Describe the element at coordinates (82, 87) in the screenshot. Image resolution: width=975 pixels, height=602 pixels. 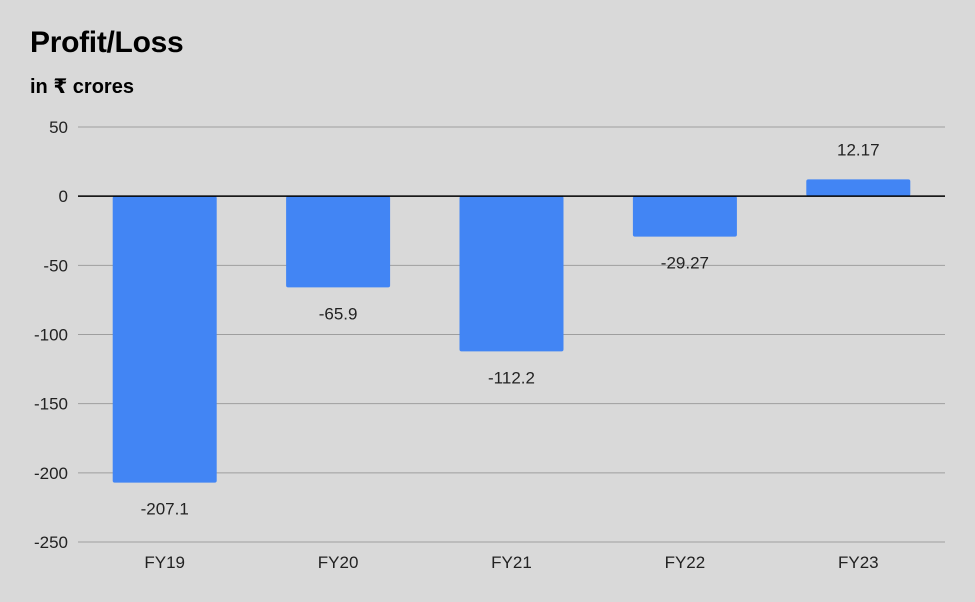
I see `chart-subtitle: in ₹ crores` at that location.